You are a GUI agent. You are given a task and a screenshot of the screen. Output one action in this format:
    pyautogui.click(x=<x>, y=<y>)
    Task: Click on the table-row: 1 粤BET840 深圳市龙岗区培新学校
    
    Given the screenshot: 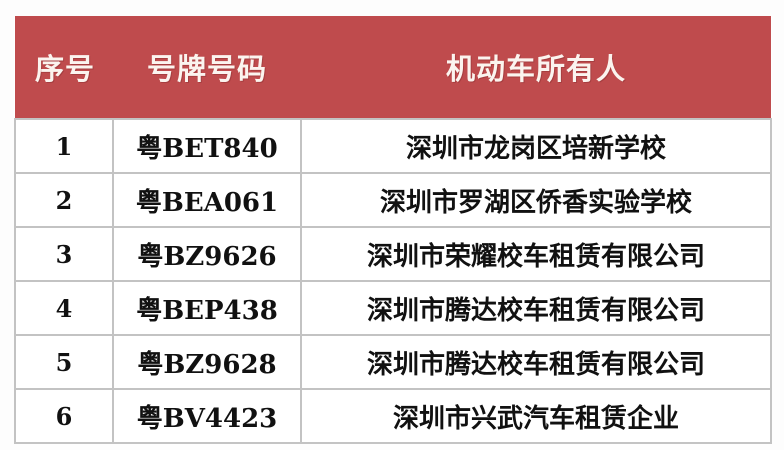 What is the action you would take?
    pyautogui.click(x=393, y=146)
    